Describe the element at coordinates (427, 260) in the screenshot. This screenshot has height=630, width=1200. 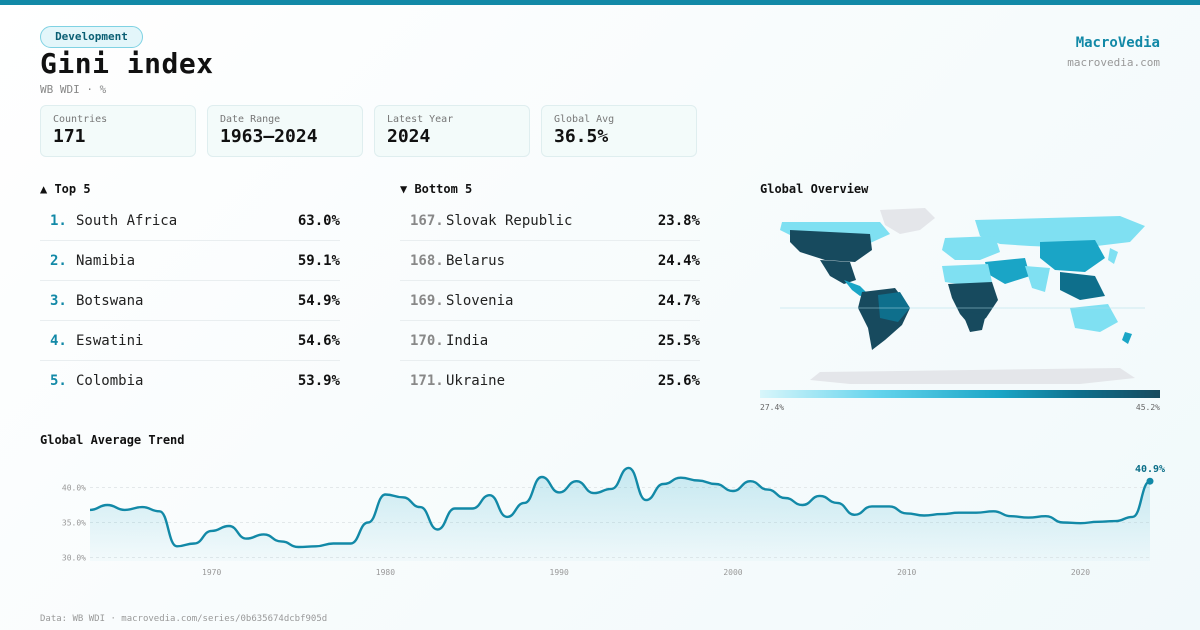
I see `rank-number: 168.` at that location.